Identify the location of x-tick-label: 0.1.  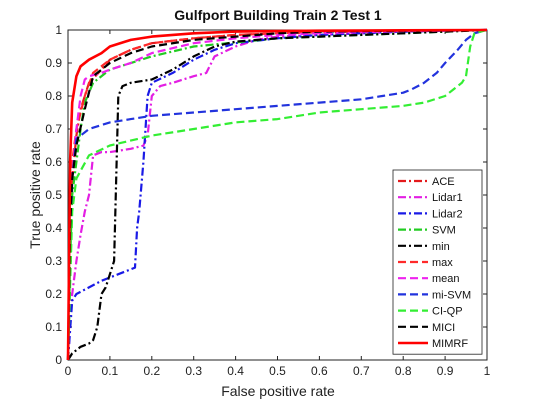
(110, 371).